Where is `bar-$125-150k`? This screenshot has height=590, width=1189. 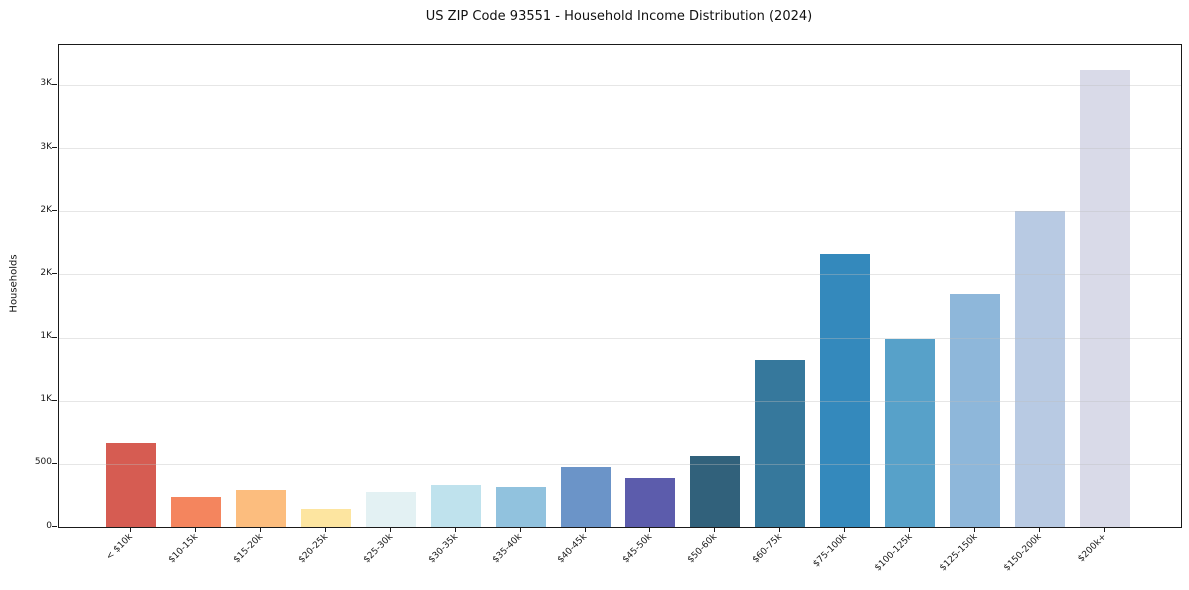
bar-$125-150k is located at coordinates (975, 410).